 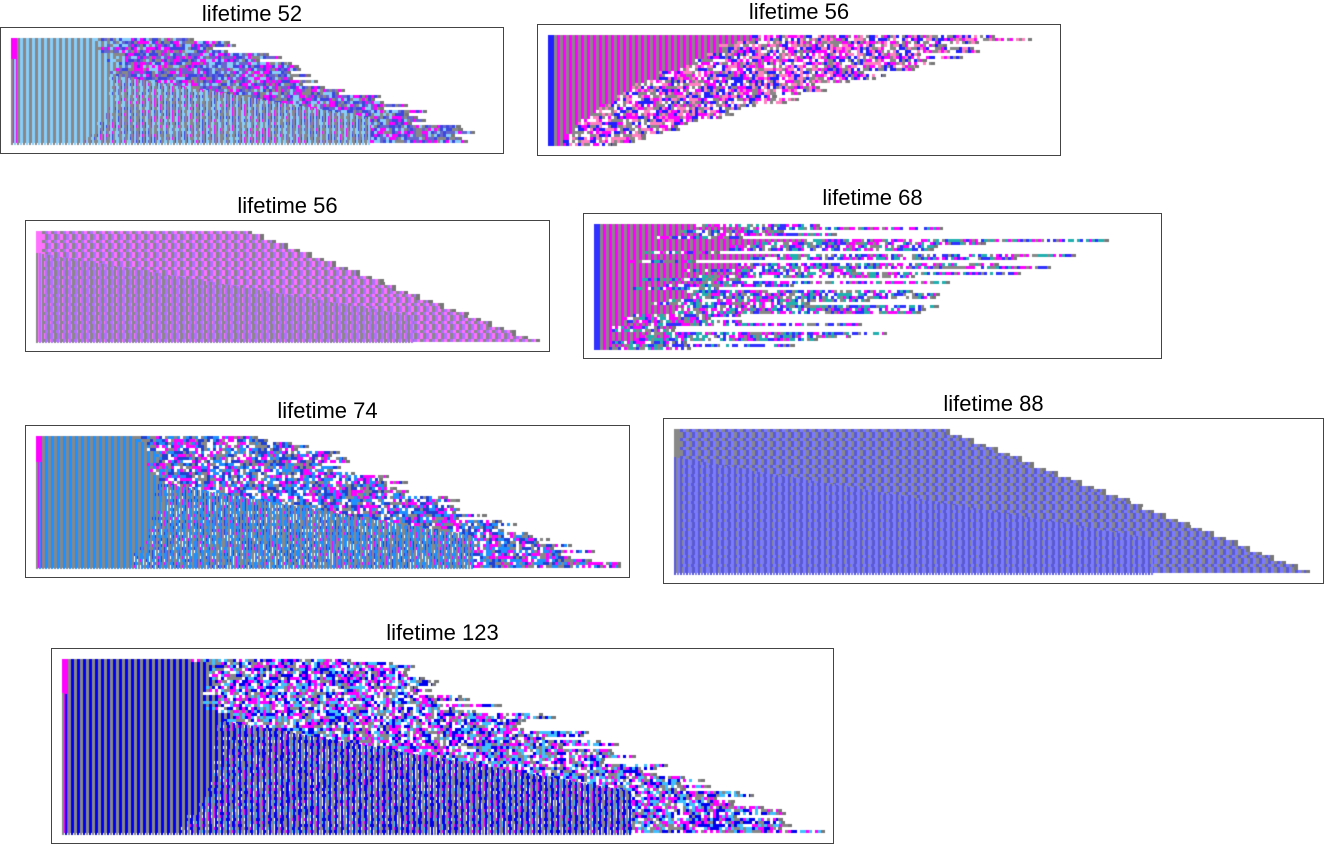 What do you see at coordinates (993, 403) in the screenshot?
I see `panel-title: lifetime 88` at bounding box center [993, 403].